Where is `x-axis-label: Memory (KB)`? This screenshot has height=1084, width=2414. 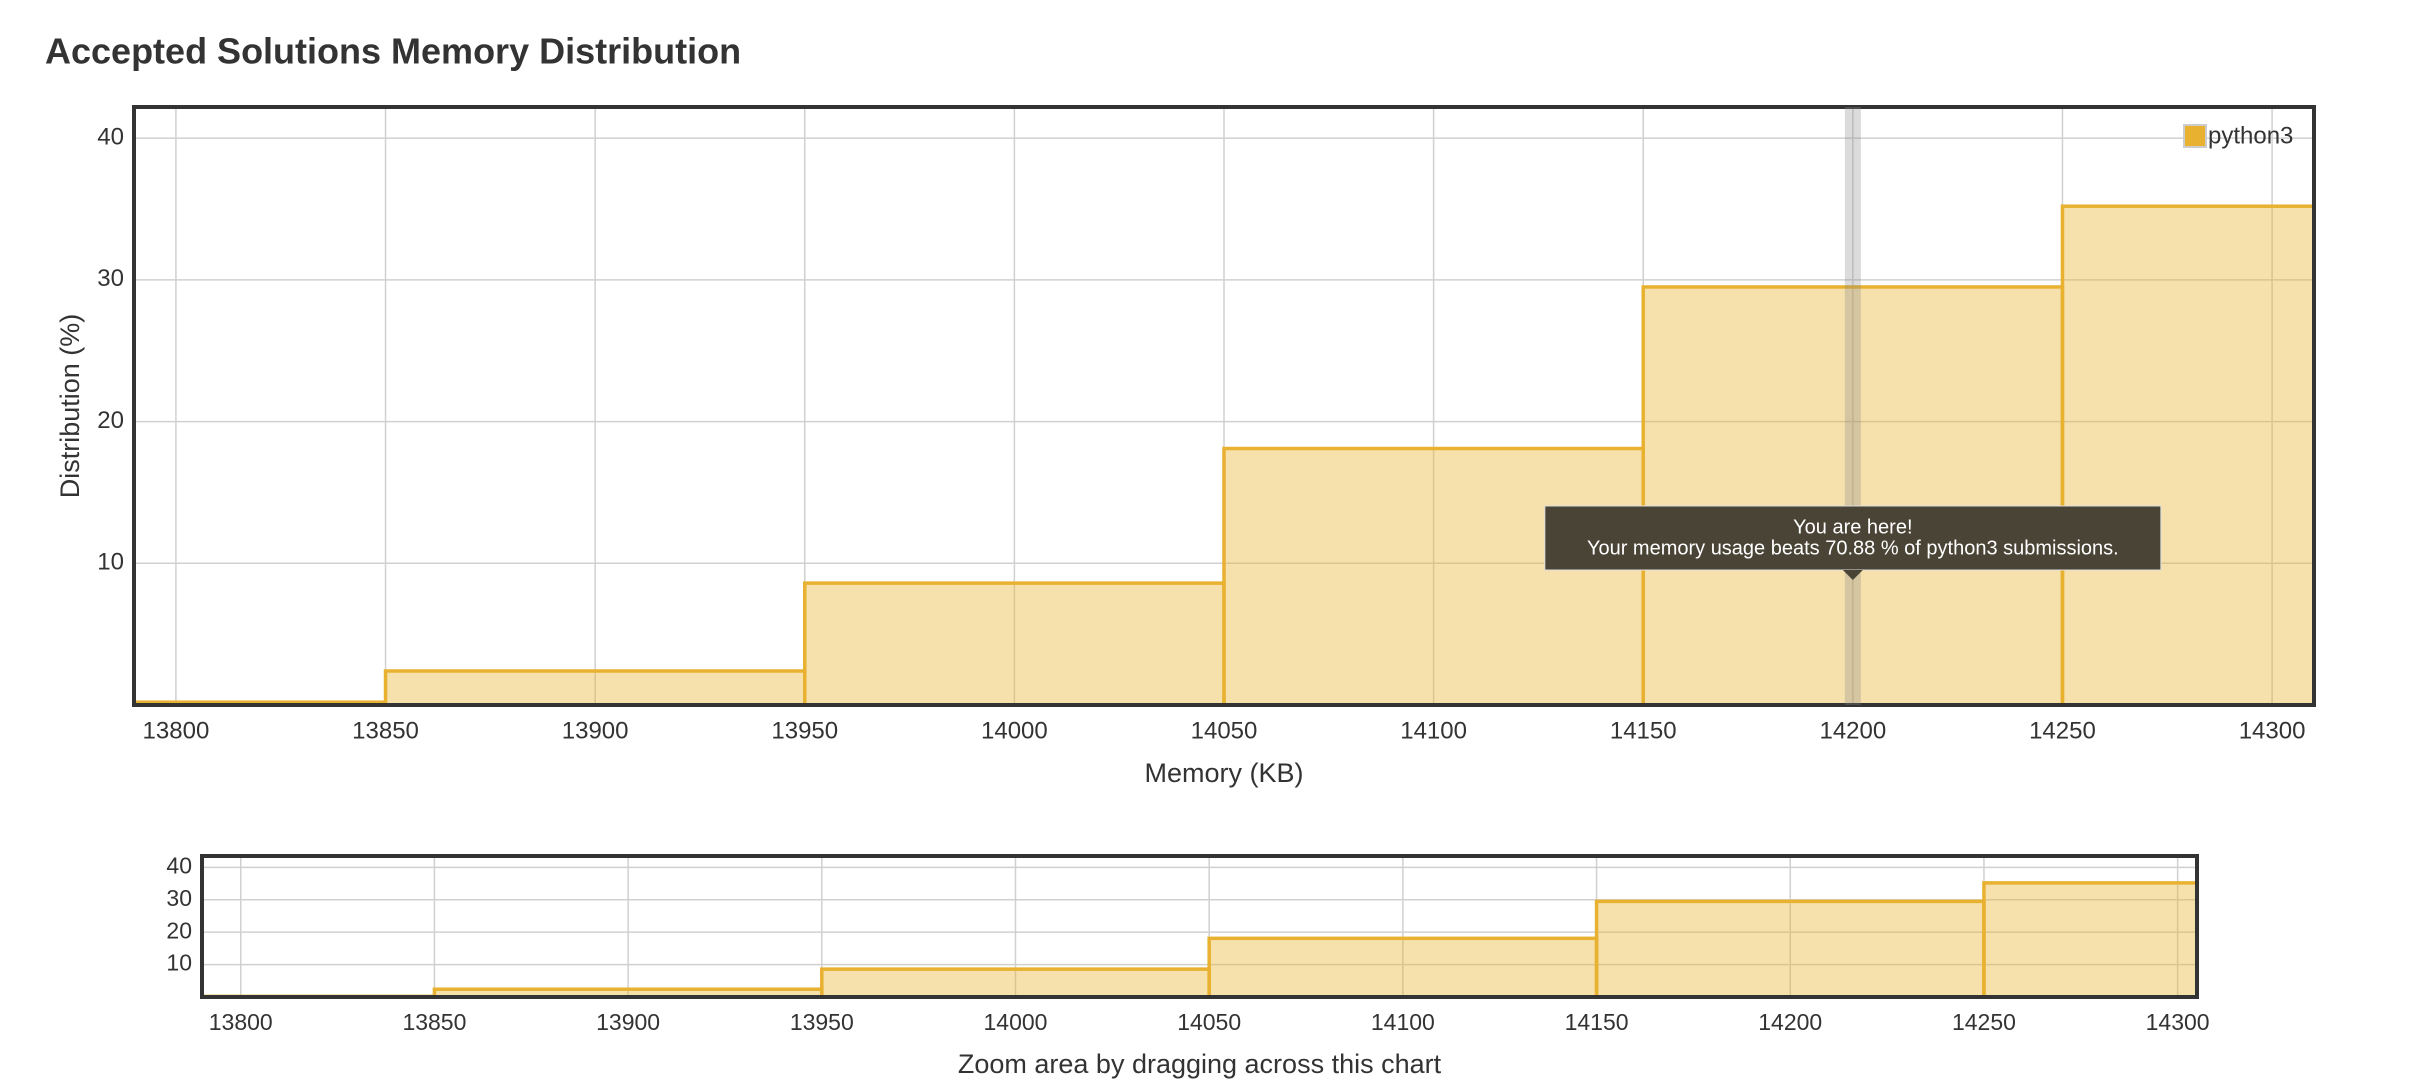
x-axis-label: Memory (KB) is located at coordinates (1223, 773).